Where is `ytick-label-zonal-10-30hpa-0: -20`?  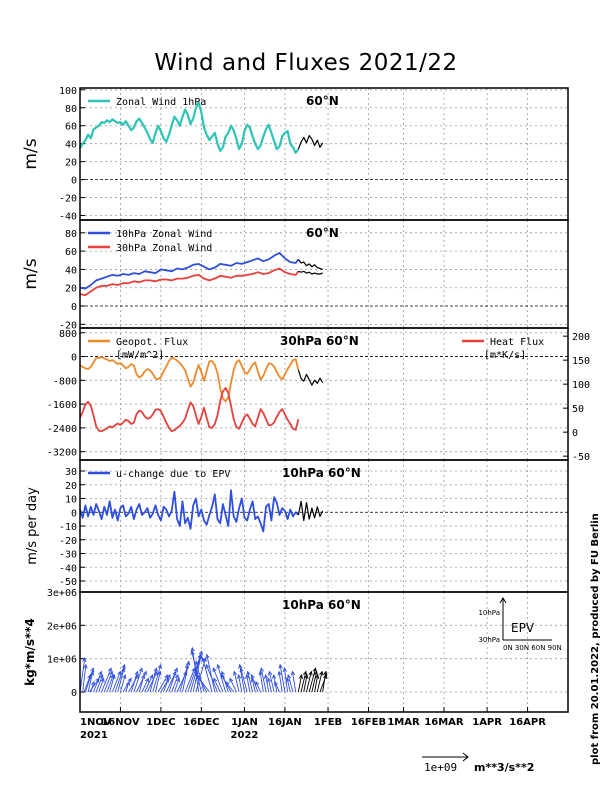
ytick-label-zonal-10-30hpa-0: -20 is located at coordinates (68, 325).